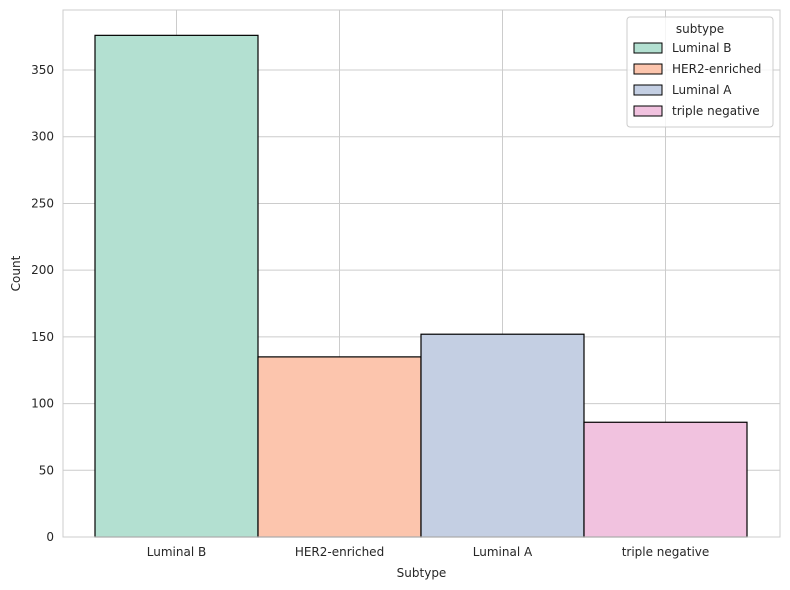  What do you see at coordinates (716, 69) in the screenshot?
I see `legend-entry: HER2-enriched` at bounding box center [716, 69].